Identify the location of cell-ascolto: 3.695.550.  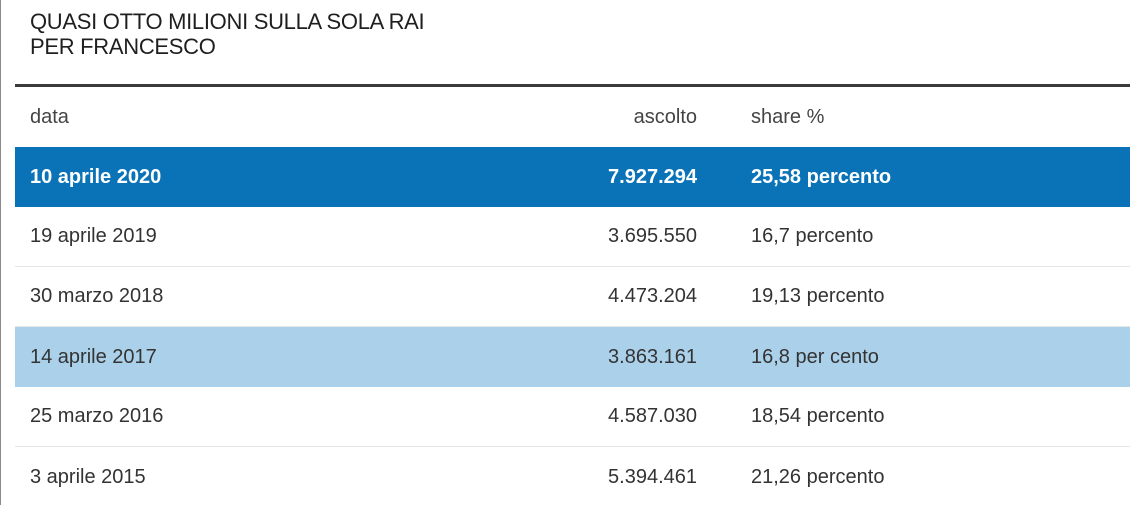
(652, 236).